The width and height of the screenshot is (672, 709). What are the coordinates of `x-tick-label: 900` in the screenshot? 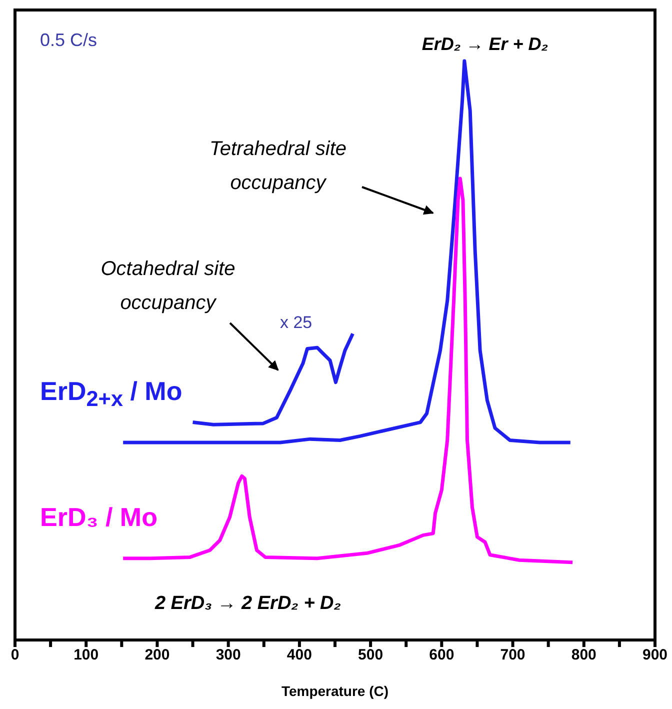 It's located at (655, 655).